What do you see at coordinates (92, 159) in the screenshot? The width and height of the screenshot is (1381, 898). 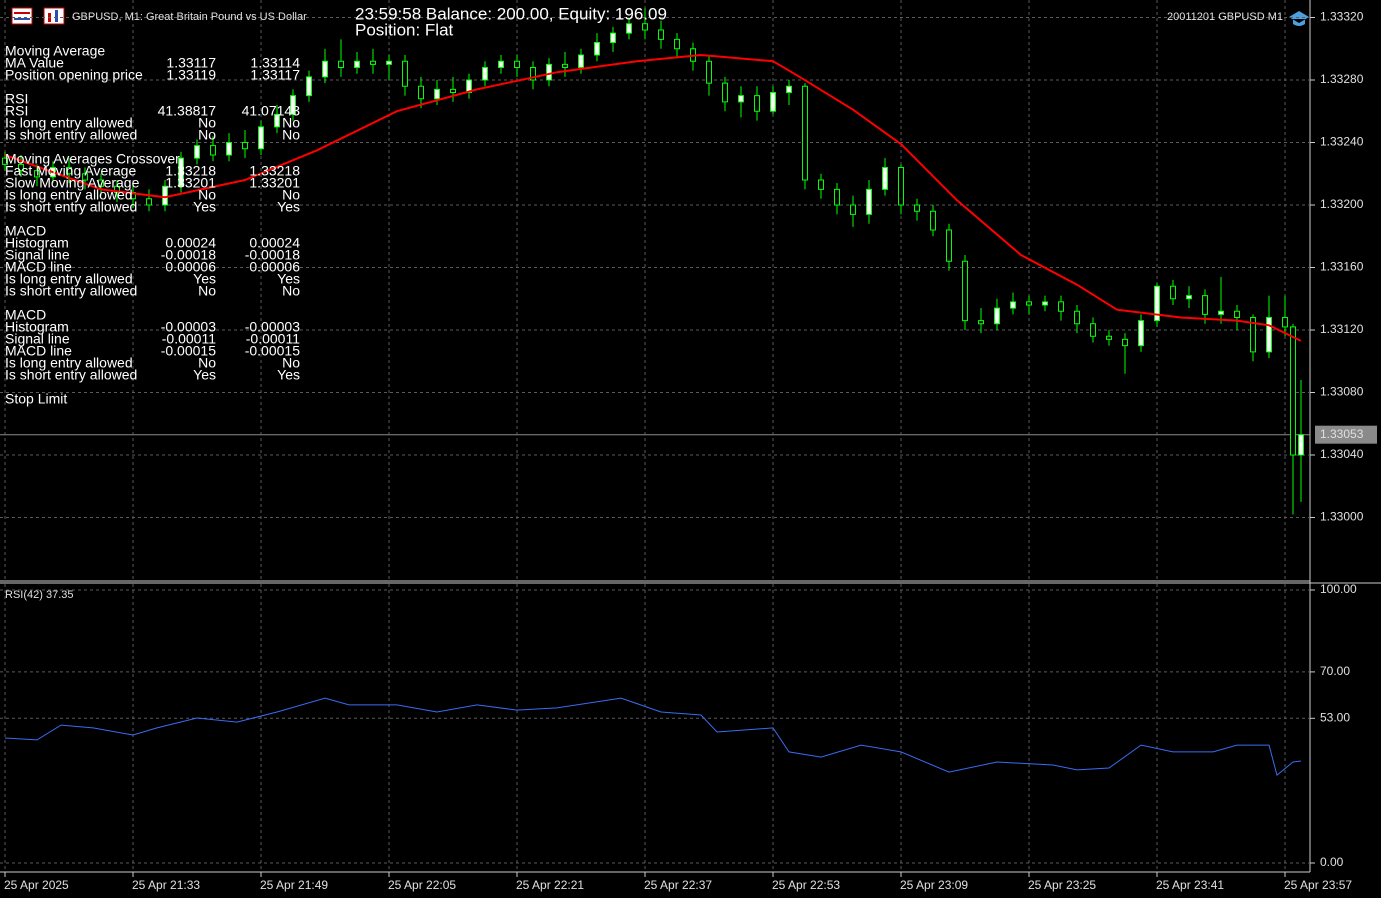 I see `info-group-title: Moving Averages Crossover` at bounding box center [92, 159].